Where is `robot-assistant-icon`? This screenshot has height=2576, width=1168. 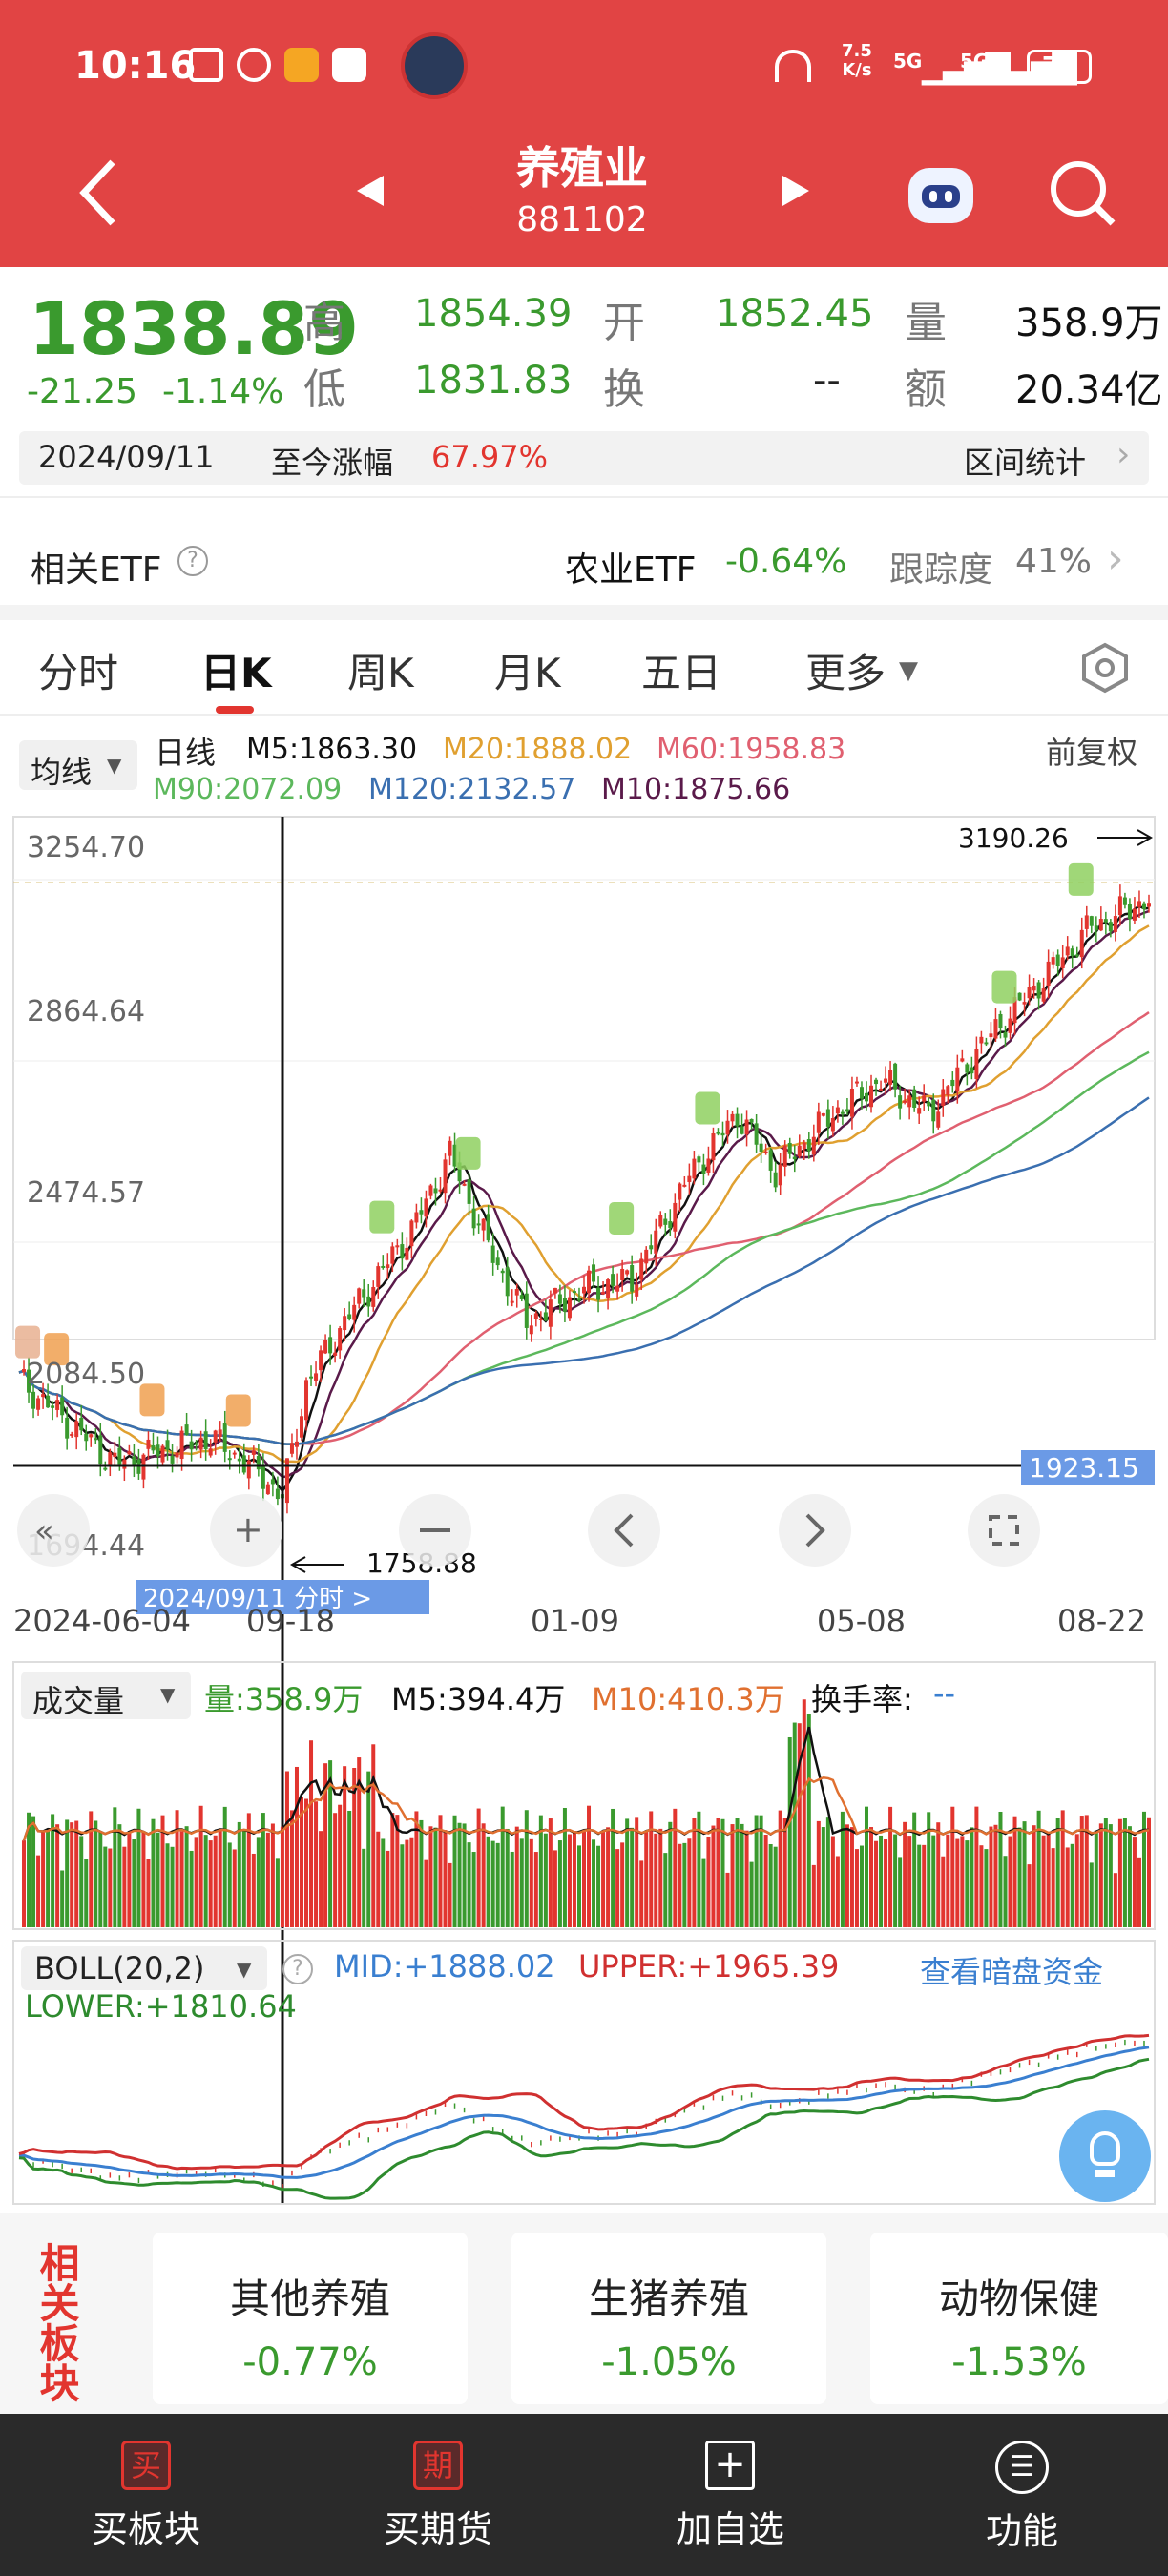 robot-assistant-icon is located at coordinates (941, 191).